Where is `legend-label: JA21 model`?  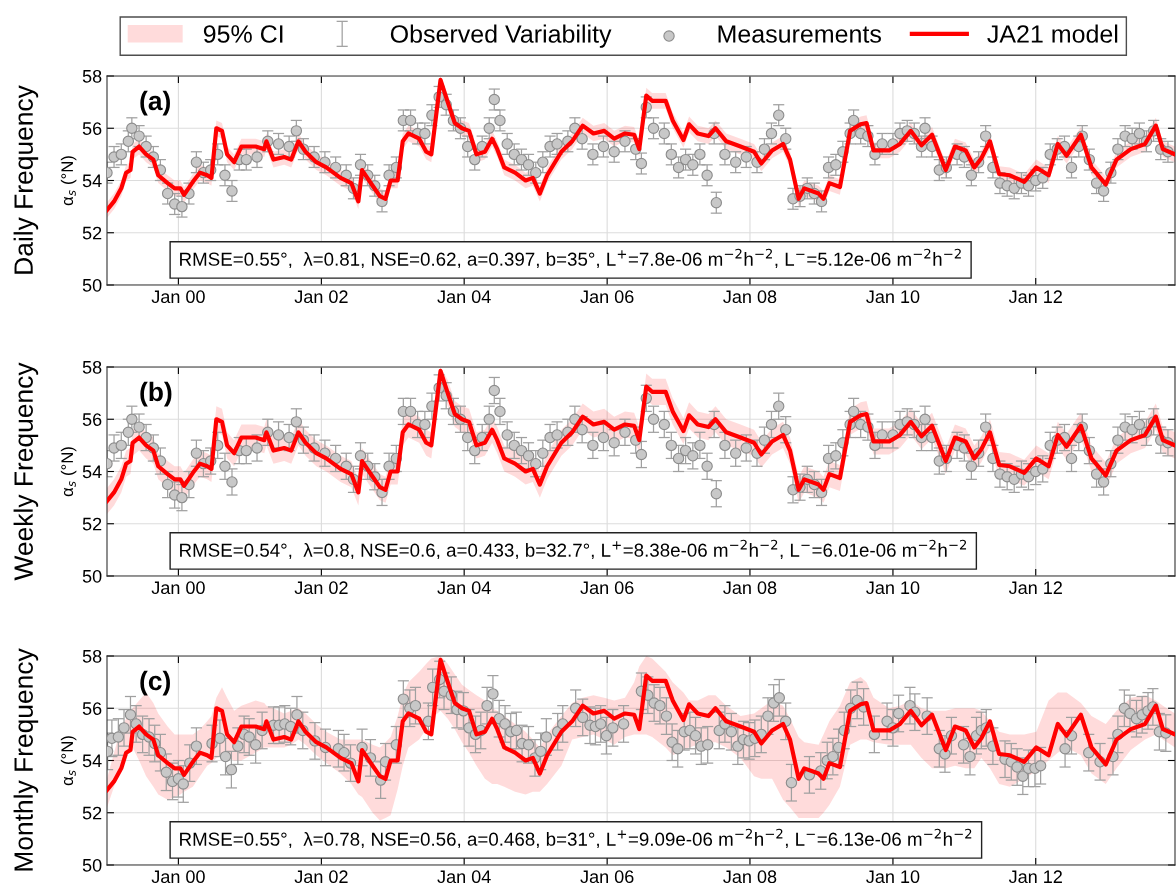 legend-label: JA21 model is located at coordinates (1052, 33).